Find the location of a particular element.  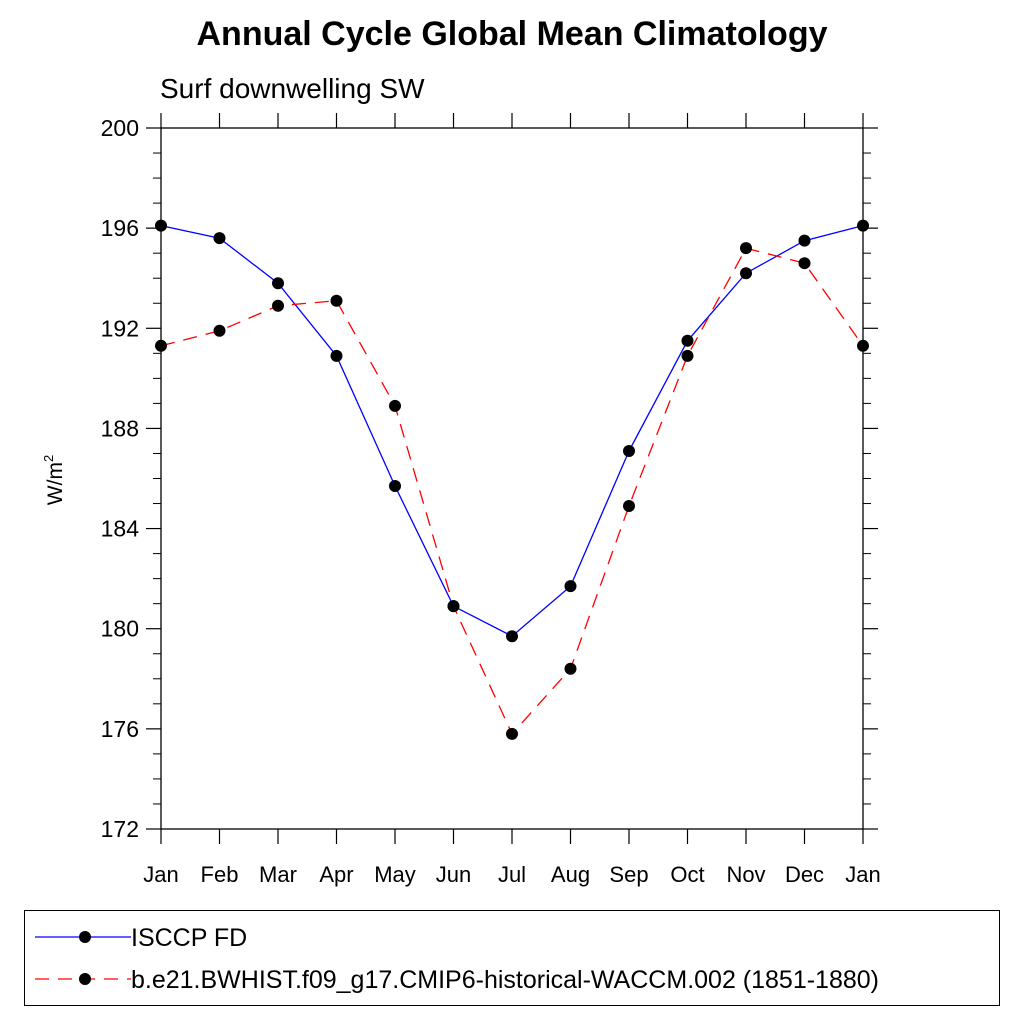

chart-subtitle: Surf downwelling SW is located at coordinates (292, 88).